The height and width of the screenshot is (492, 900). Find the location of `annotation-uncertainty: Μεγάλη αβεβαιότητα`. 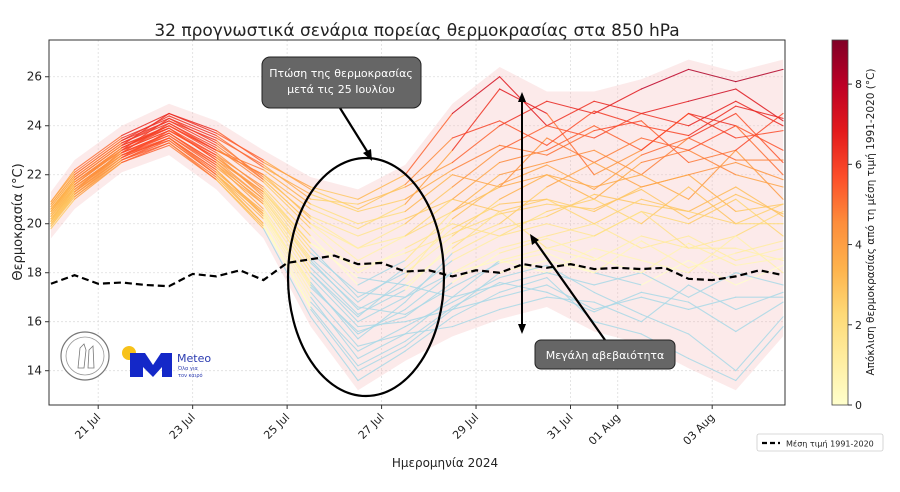

annotation-uncertainty: Μεγάλη αβεβαιότητα is located at coordinates (597, 231).